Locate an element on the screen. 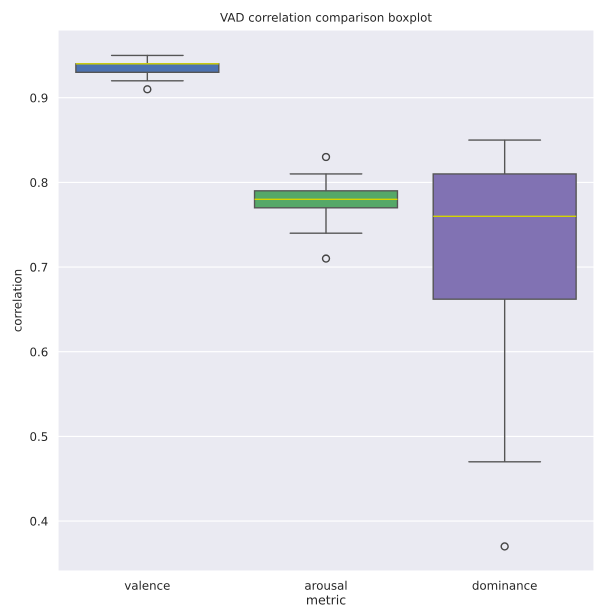  y-tick-label: 0.6 is located at coordinates (39, 351).